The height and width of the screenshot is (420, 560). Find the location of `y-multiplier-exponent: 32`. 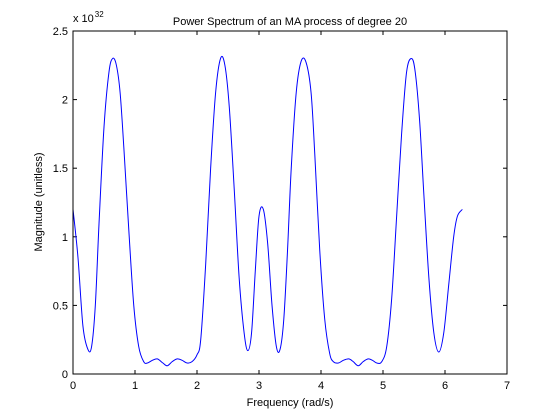

y-multiplier-exponent: 32 is located at coordinates (99, 14).